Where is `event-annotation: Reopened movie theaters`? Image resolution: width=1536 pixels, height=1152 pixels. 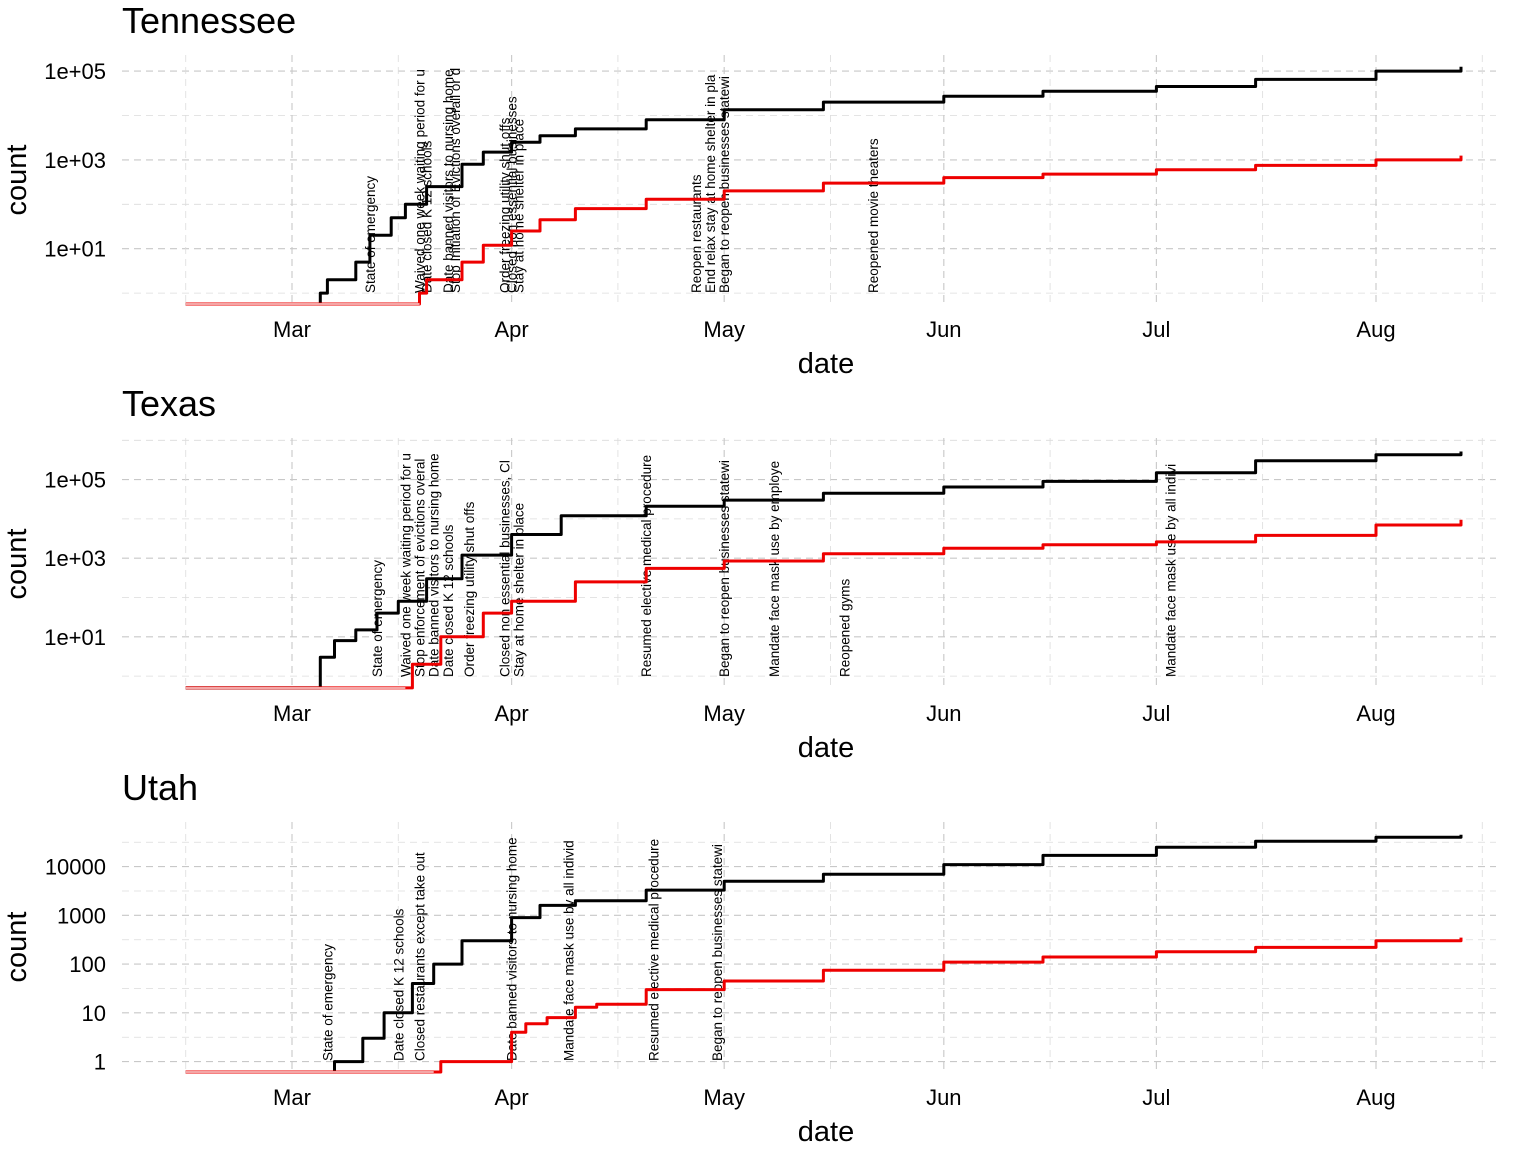
event-annotation: Reopened movie theaters is located at coordinates (873, 215).